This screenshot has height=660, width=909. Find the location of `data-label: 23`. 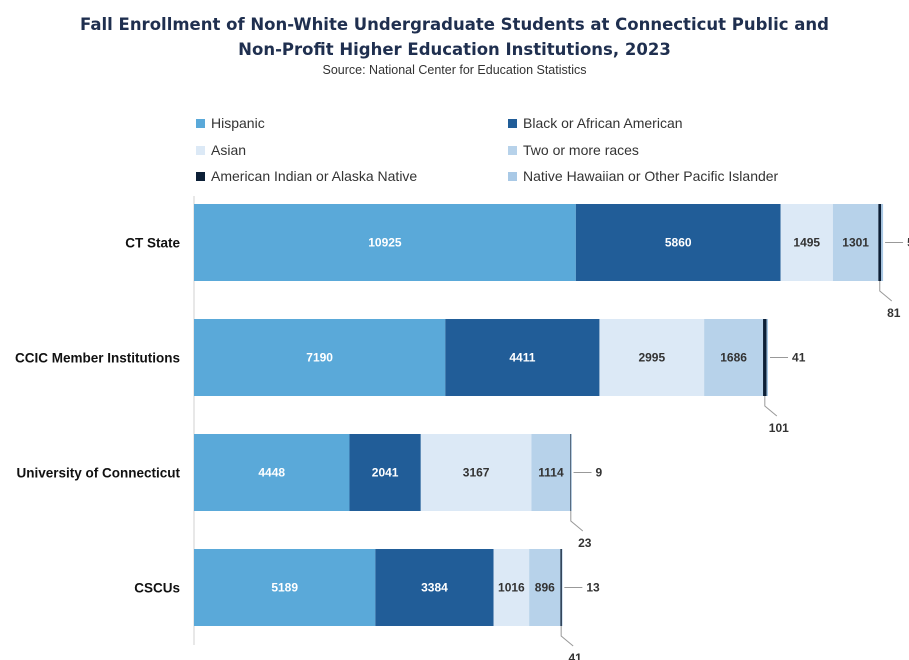

data-label: 23 is located at coordinates (585, 543).